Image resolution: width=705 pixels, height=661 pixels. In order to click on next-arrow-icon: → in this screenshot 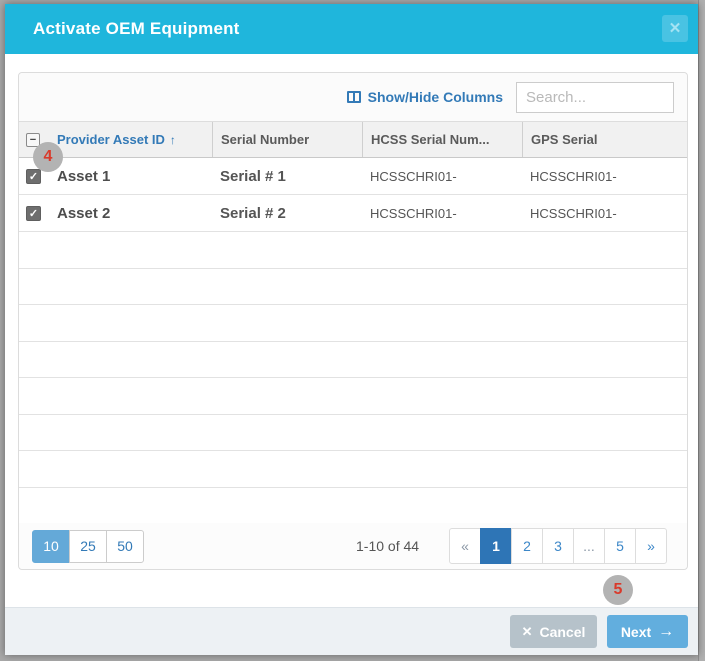, I will do `click(666, 631)`.